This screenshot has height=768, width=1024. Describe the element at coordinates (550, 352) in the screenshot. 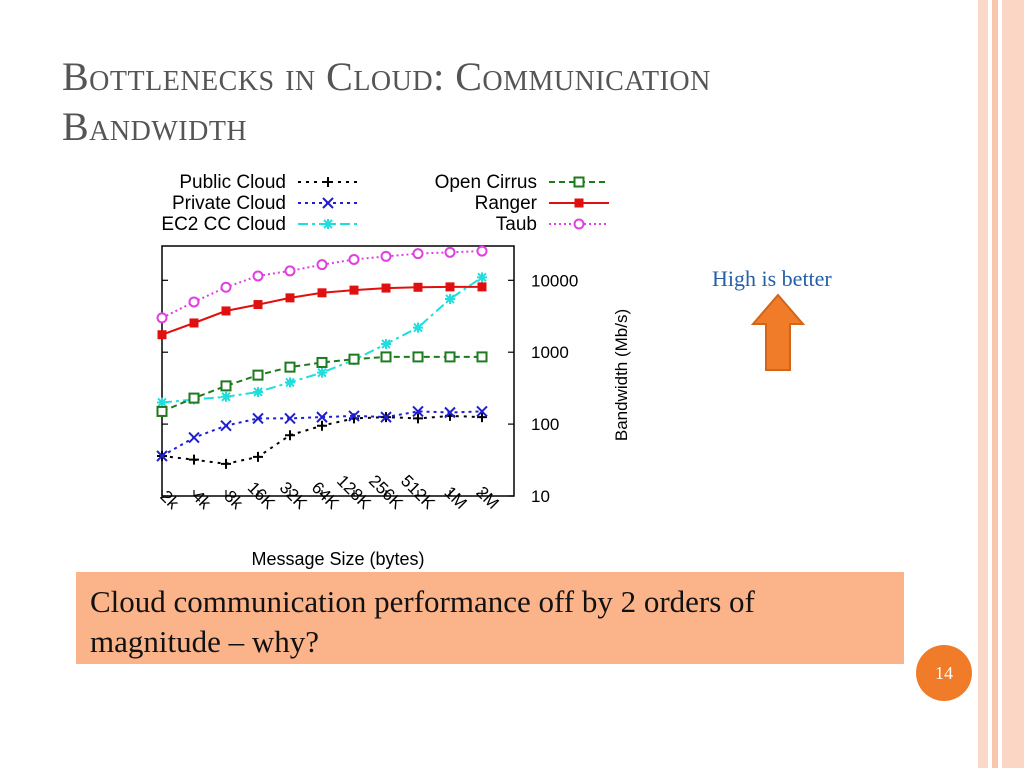

I see `y-tick-label: 1000` at that location.